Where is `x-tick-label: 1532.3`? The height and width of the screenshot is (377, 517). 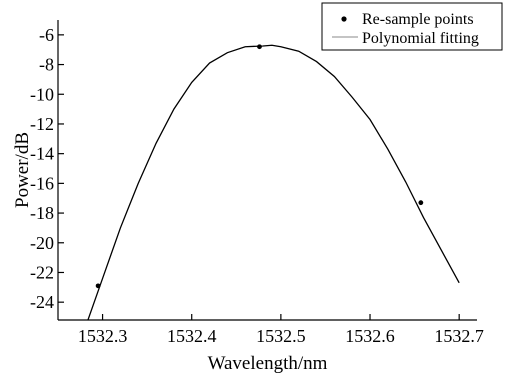
x-tick-label: 1532.3 is located at coordinates (103, 336).